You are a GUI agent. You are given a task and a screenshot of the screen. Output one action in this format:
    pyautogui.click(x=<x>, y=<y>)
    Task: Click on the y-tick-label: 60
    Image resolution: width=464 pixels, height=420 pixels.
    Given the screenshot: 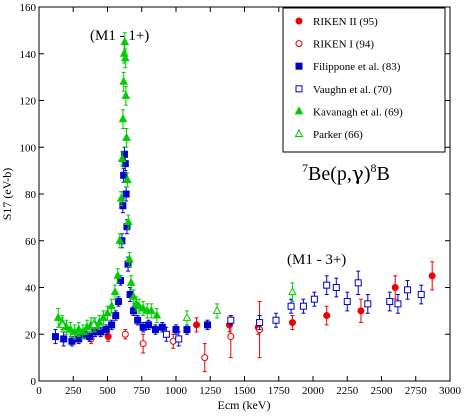 What is the action you would take?
    pyautogui.click(x=31, y=242)
    